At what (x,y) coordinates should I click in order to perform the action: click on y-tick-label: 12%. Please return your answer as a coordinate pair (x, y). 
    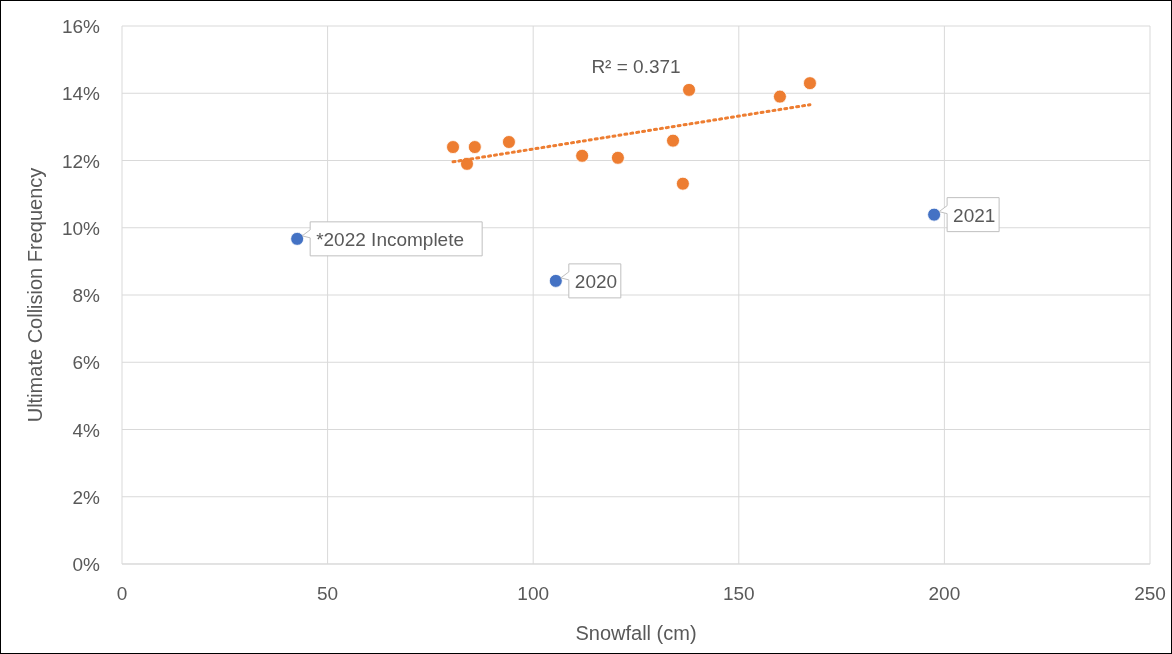
    Looking at the image, I should click on (81, 161).